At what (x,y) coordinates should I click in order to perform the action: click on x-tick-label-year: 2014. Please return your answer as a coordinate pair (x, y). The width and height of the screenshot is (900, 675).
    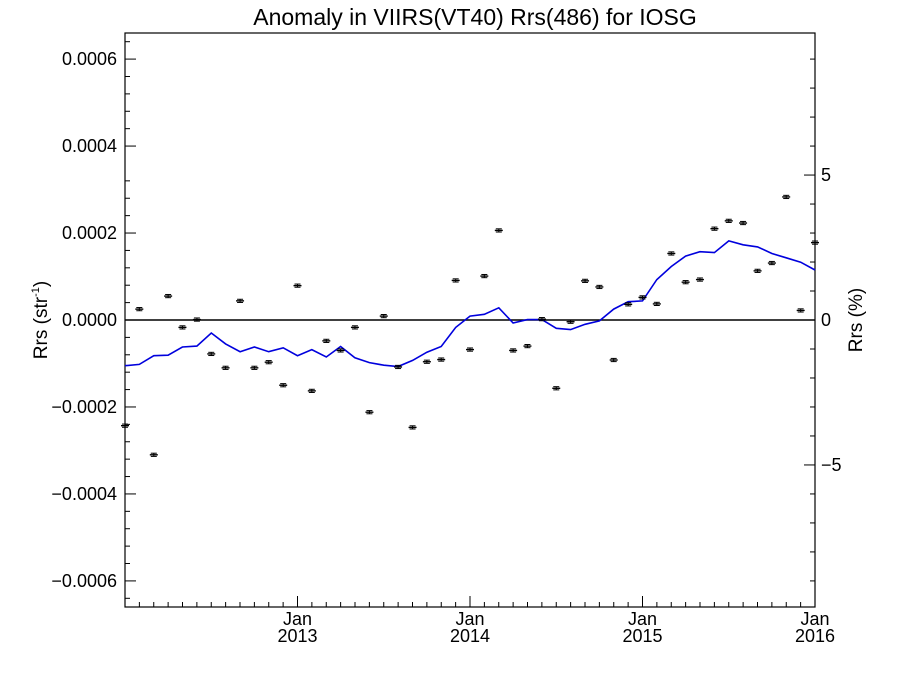
    Looking at the image, I should click on (470, 636).